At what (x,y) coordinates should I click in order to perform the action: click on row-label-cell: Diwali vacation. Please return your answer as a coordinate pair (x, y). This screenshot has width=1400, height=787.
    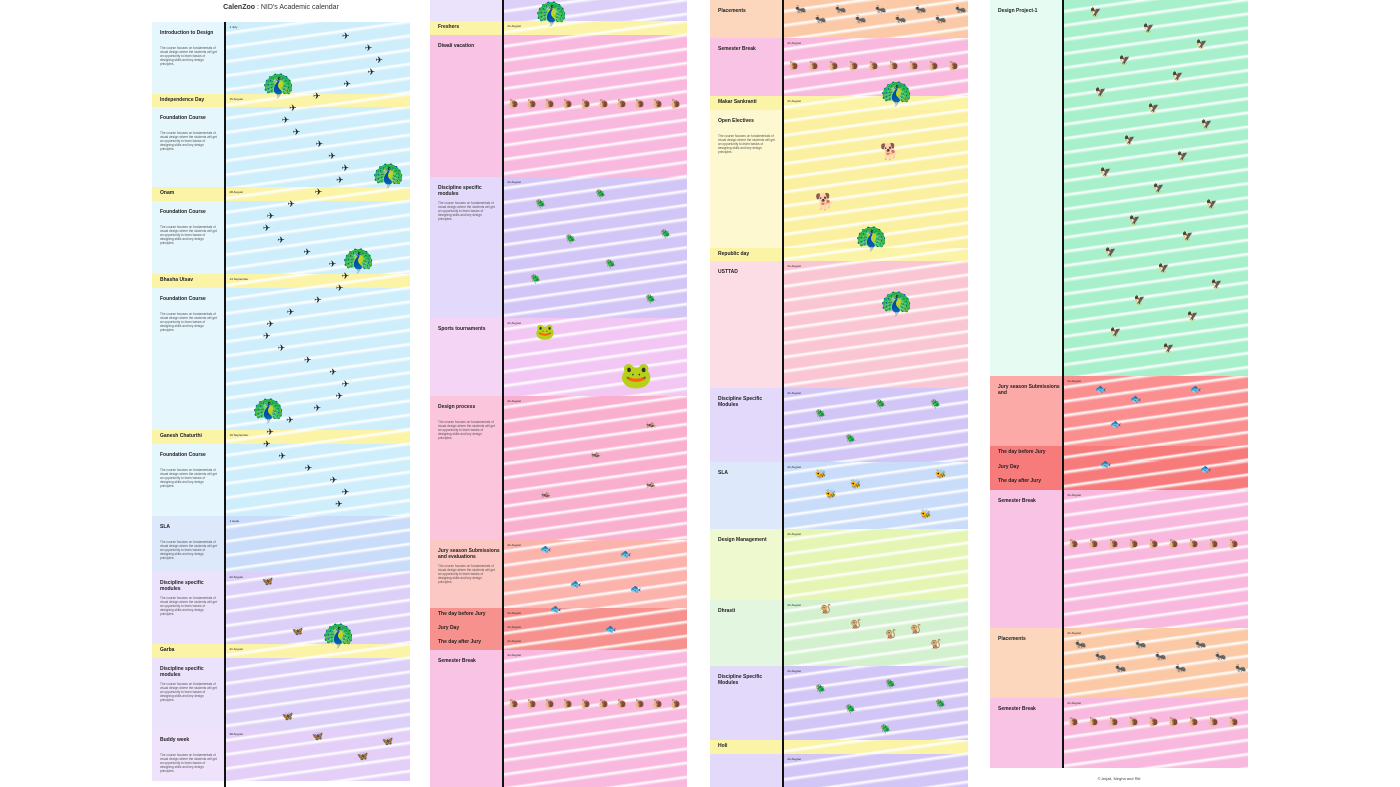
    Looking at the image, I should click on (466, 106).